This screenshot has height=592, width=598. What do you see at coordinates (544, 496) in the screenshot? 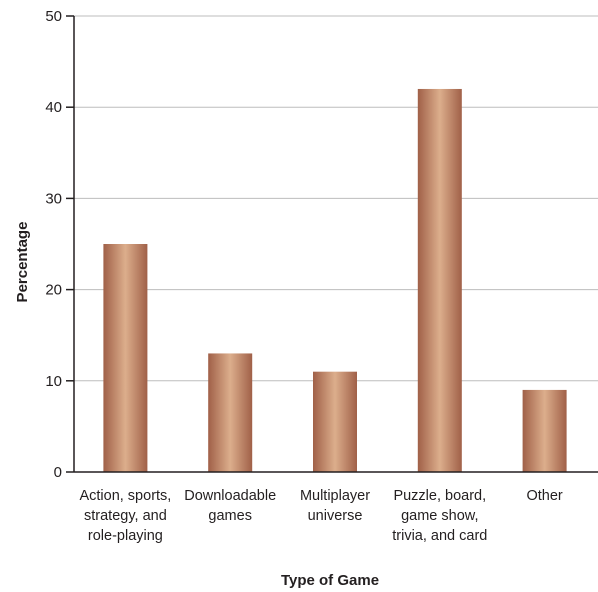
I see `x-category-label: Other` at bounding box center [544, 496].